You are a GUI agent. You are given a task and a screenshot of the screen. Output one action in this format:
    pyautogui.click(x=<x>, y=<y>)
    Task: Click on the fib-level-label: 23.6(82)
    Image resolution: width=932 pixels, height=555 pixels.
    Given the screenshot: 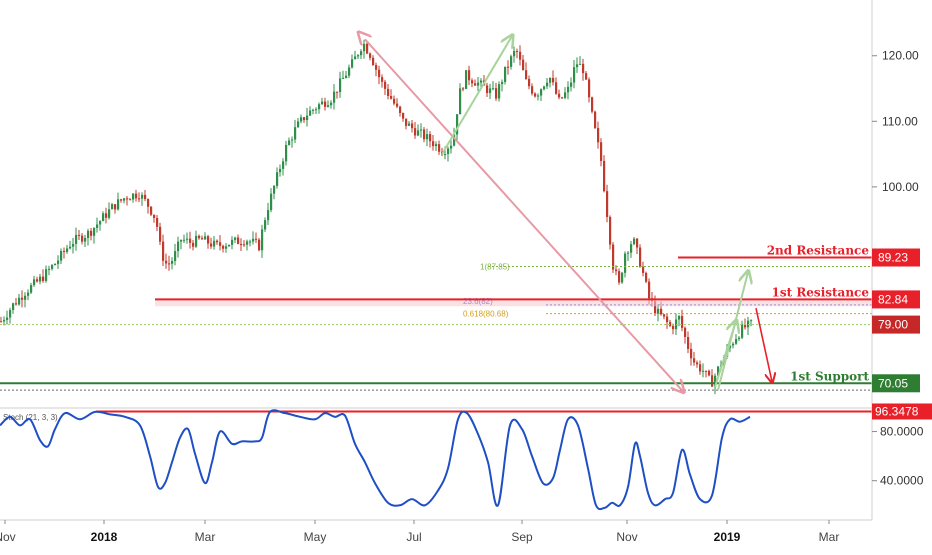 What is the action you would take?
    pyautogui.click(x=478, y=301)
    